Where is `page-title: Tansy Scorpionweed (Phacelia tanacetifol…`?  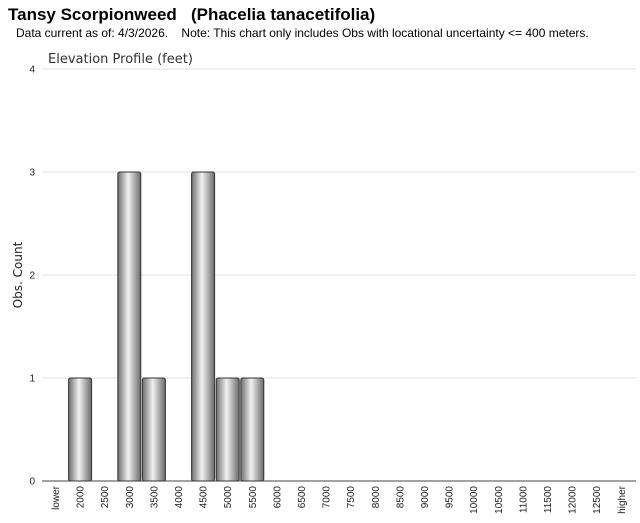
page-title: Tansy Scorpionweed (Phacelia tanacetifol… is located at coordinates (192, 14).